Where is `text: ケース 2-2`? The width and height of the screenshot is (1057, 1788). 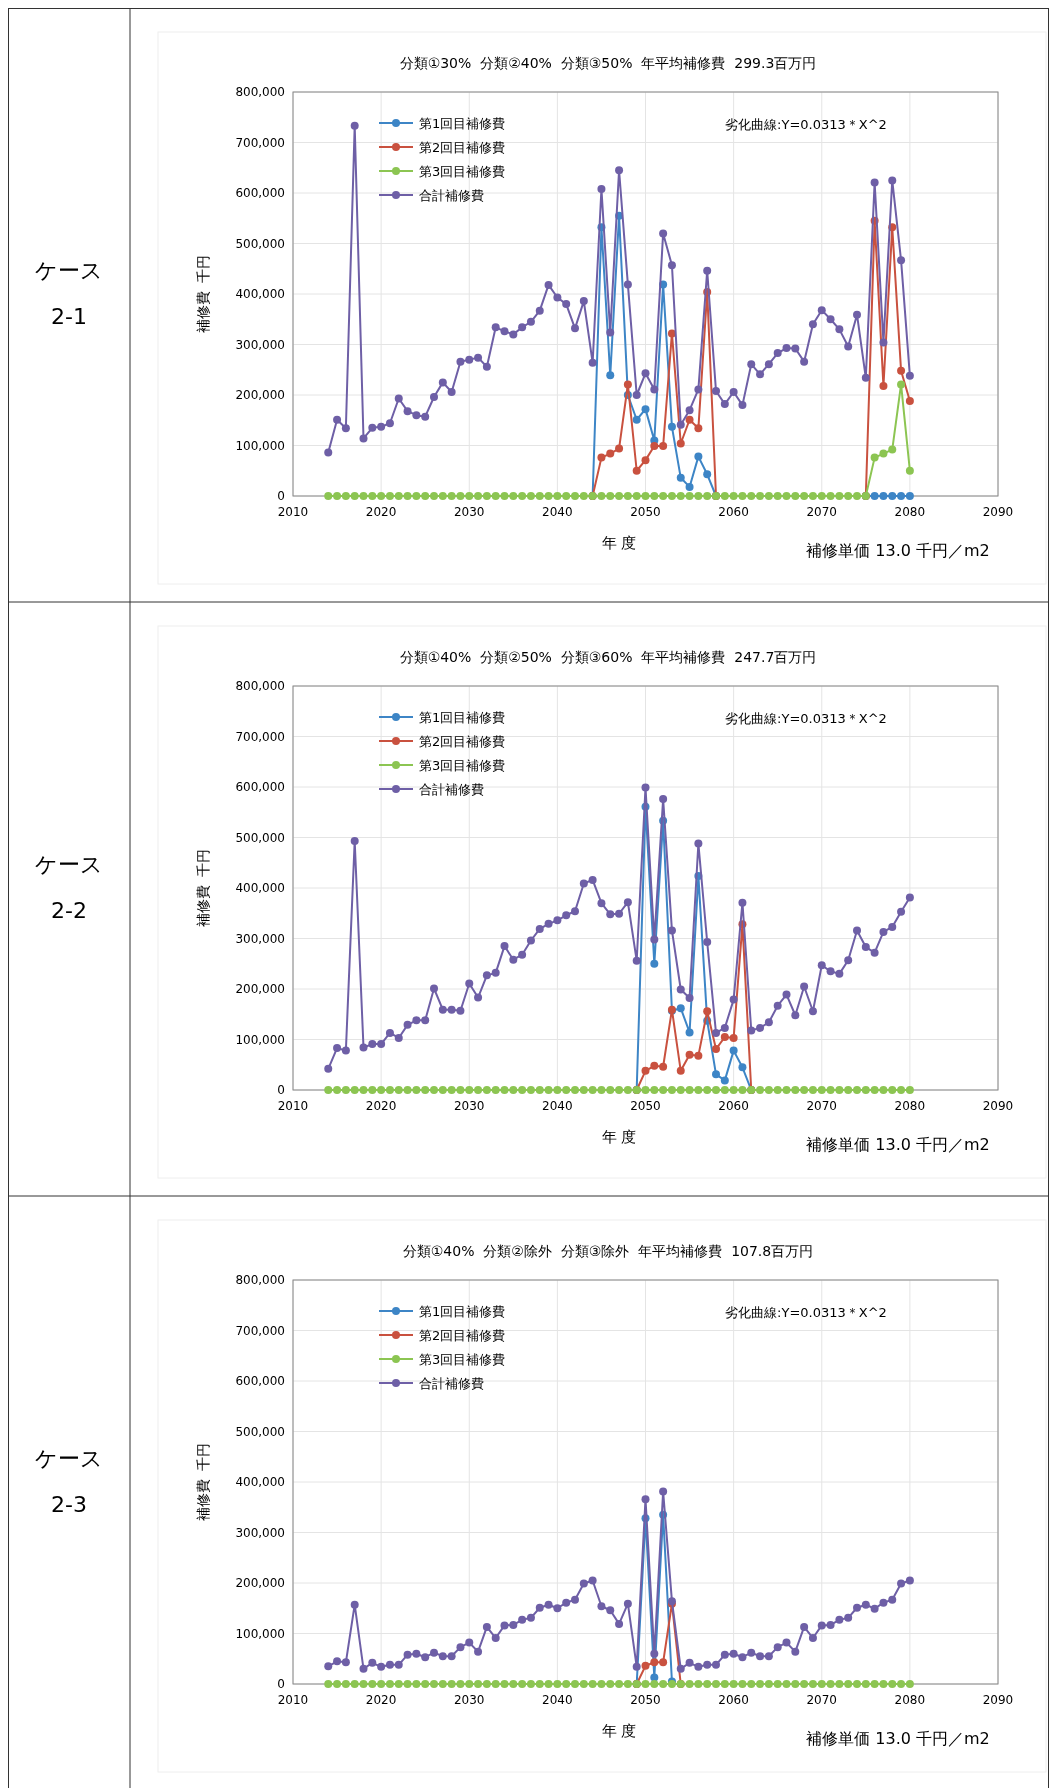
text: ケース 2-2 is located at coordinates (69, 887).